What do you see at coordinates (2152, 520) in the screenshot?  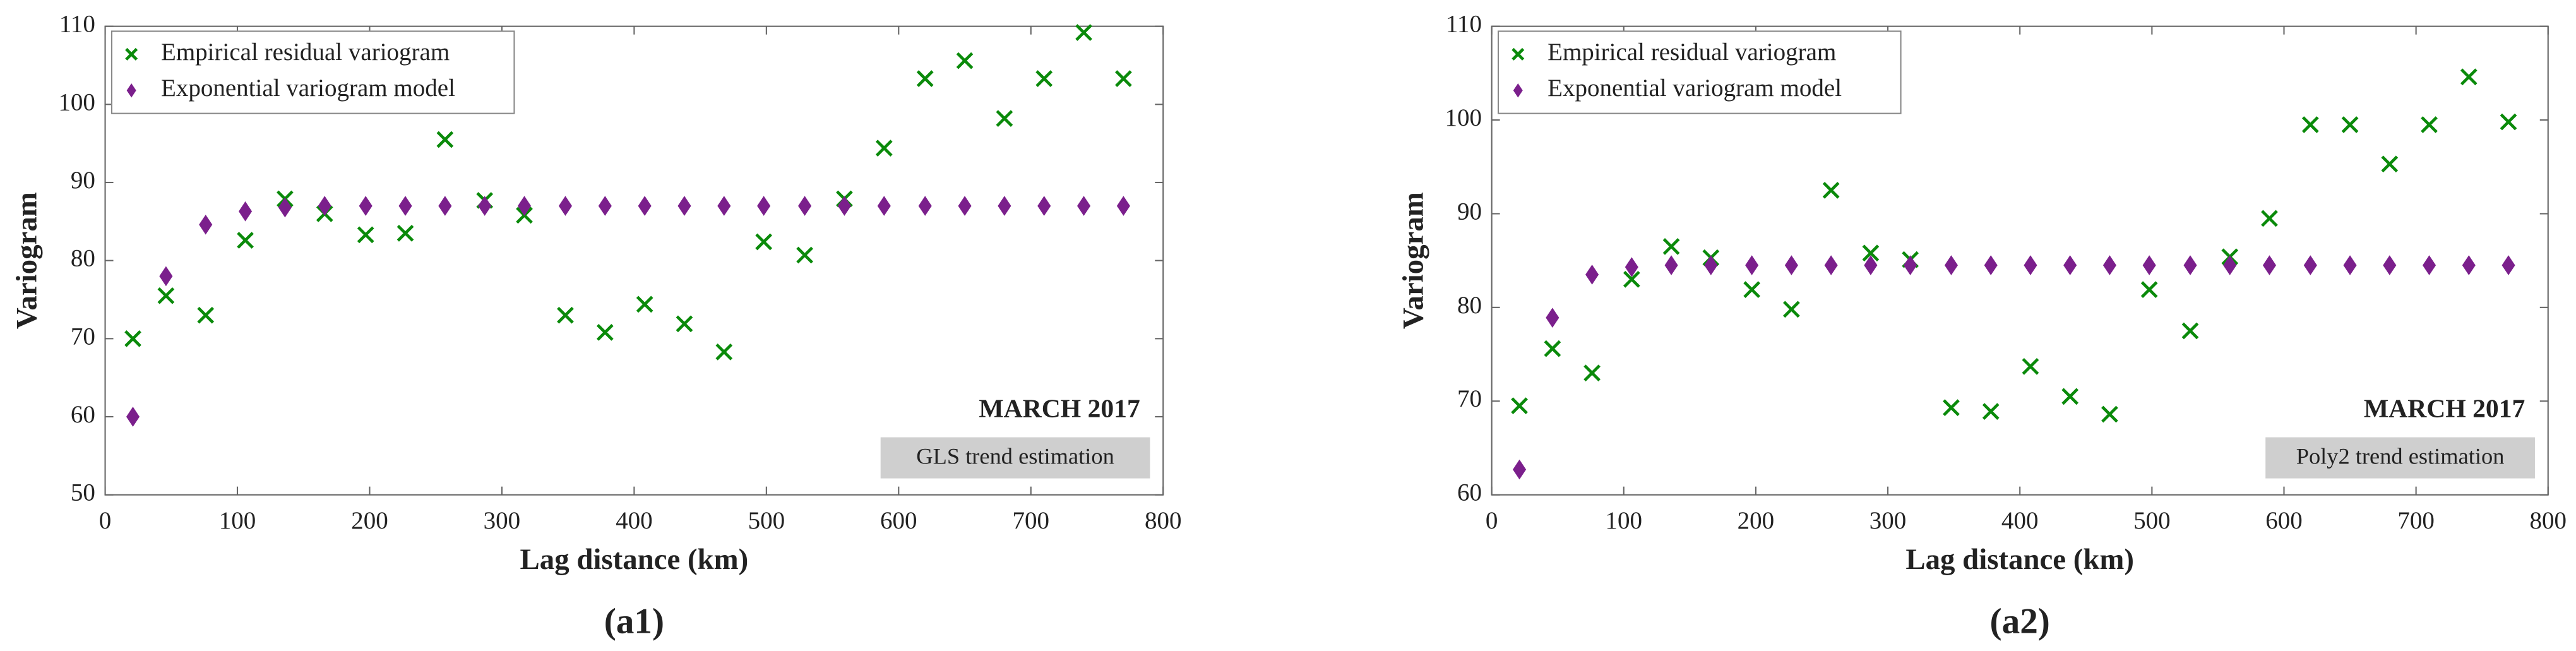 I see `x-tick-label: 500` at bounding box center [2152, 520].